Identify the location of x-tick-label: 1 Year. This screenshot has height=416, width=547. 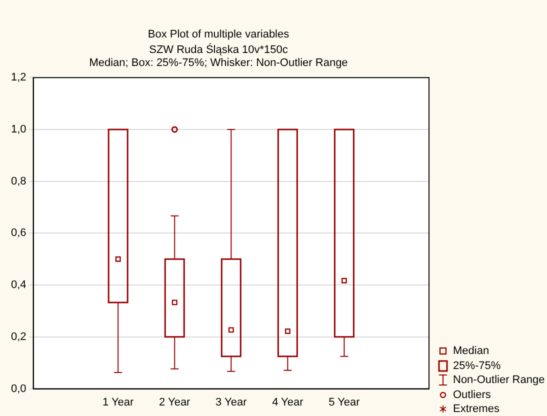
(118, 402).